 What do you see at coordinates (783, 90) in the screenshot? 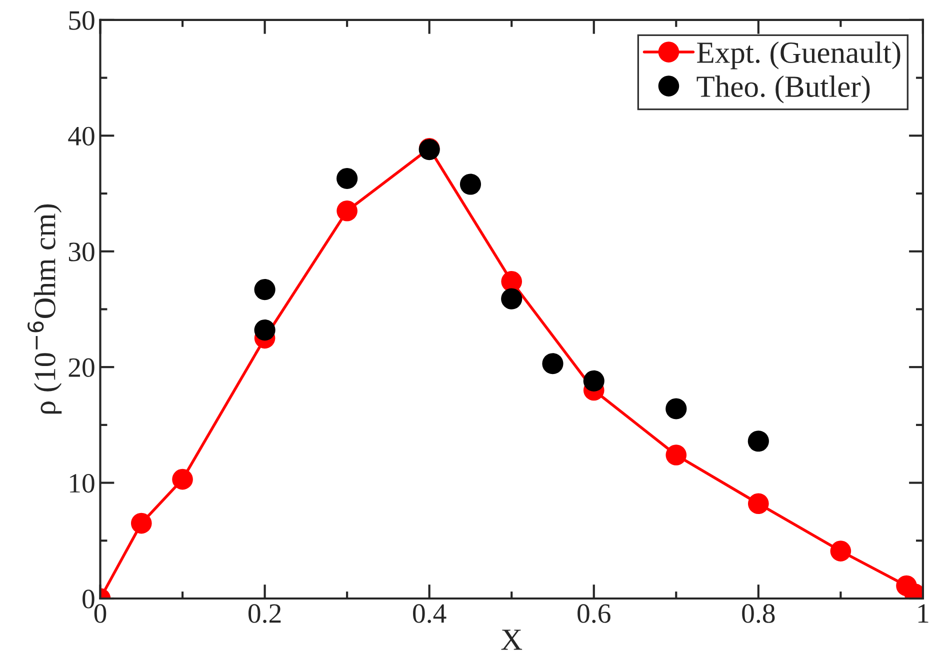
I see `legend-label: Theo. (Butler)` at bounding box center [783, 90].